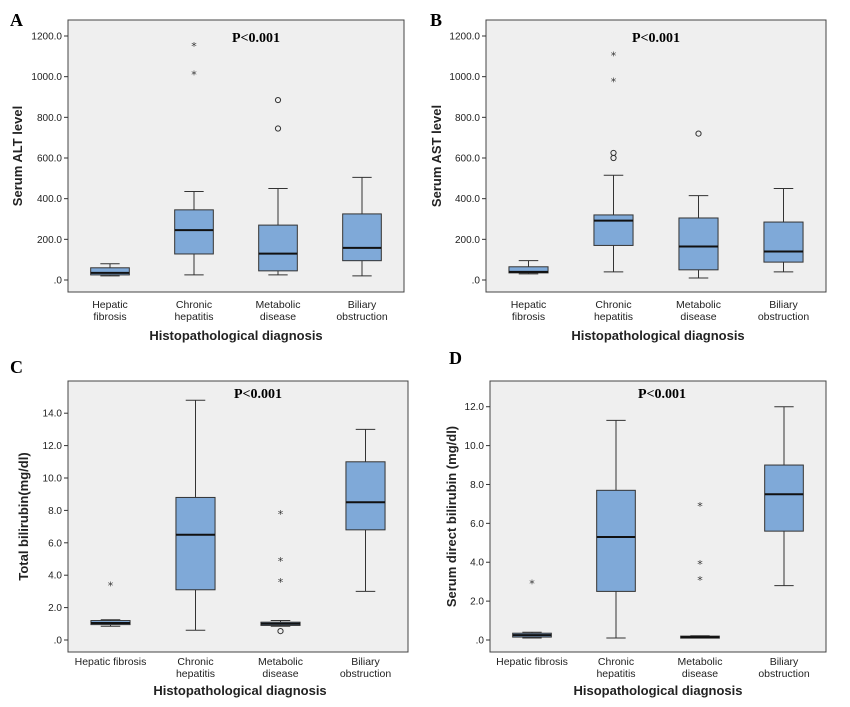 This screenshot has height=707, width=850. What do you see at coordinates (109, 317) in the screenshot?
I see `category-label-line: fibrosis` at bounding box center [109, 317].